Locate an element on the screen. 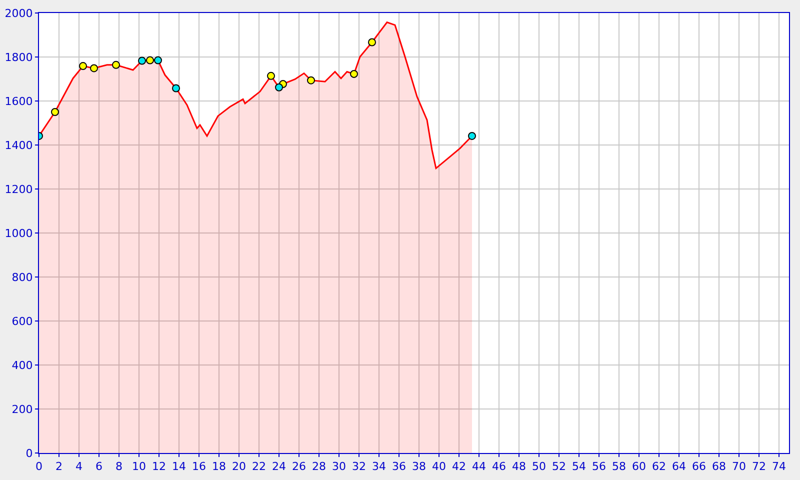 The height and width of the screenshot is (480, 800). y-tick-label: 2000 is located at coordinates (18, 13).